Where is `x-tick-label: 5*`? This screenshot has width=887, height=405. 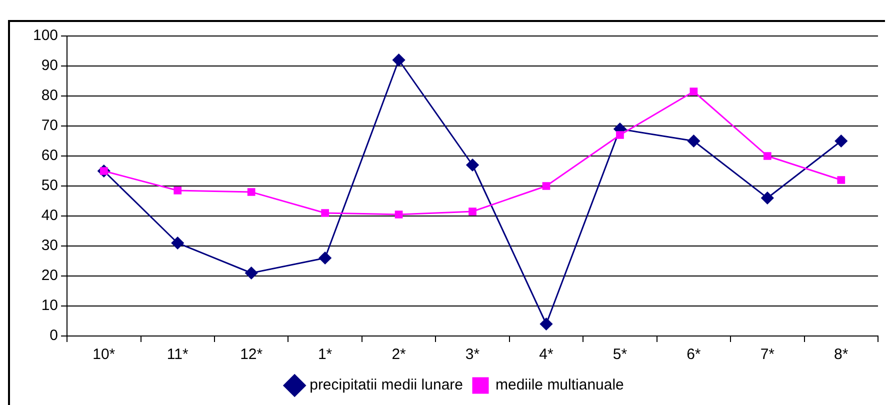
x-tick-label: 5* is located at coordinates (620, 355).